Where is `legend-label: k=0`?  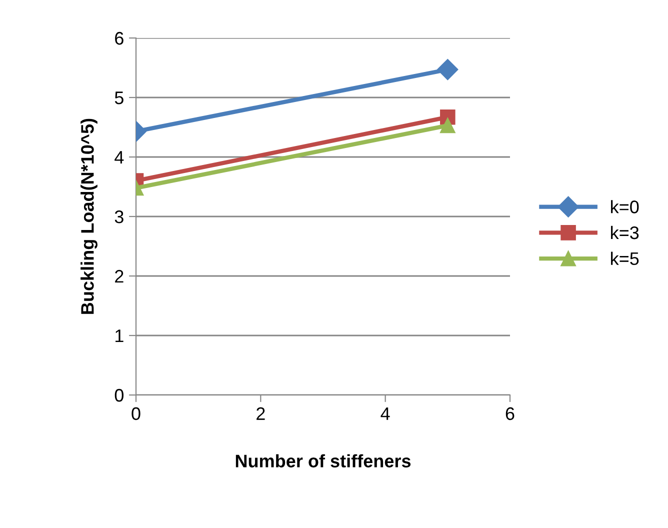 legend-label: k=0 is located at coordinates (625, 207).